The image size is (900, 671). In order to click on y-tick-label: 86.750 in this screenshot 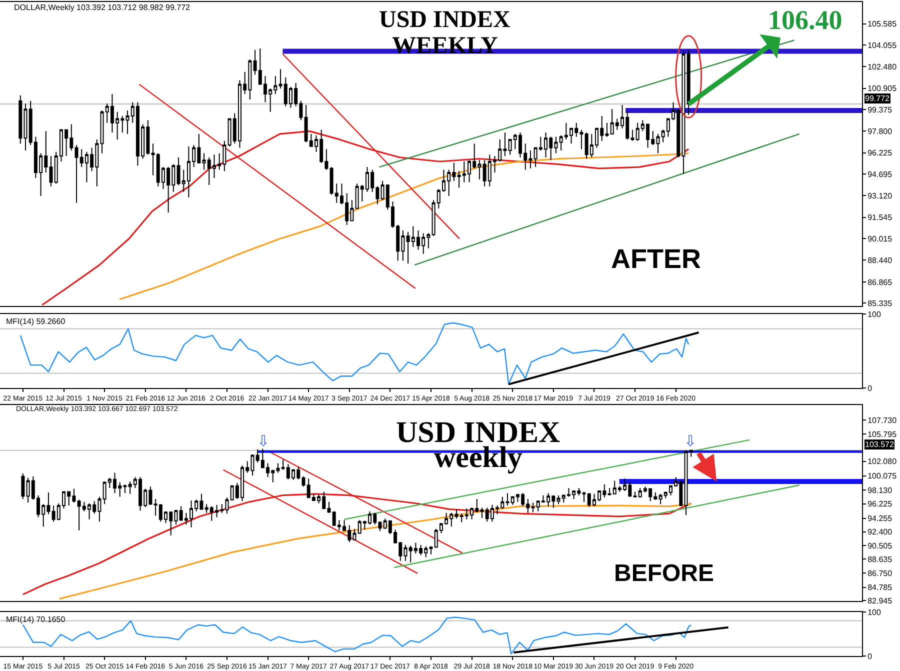, I will do `click(880, 573)`.